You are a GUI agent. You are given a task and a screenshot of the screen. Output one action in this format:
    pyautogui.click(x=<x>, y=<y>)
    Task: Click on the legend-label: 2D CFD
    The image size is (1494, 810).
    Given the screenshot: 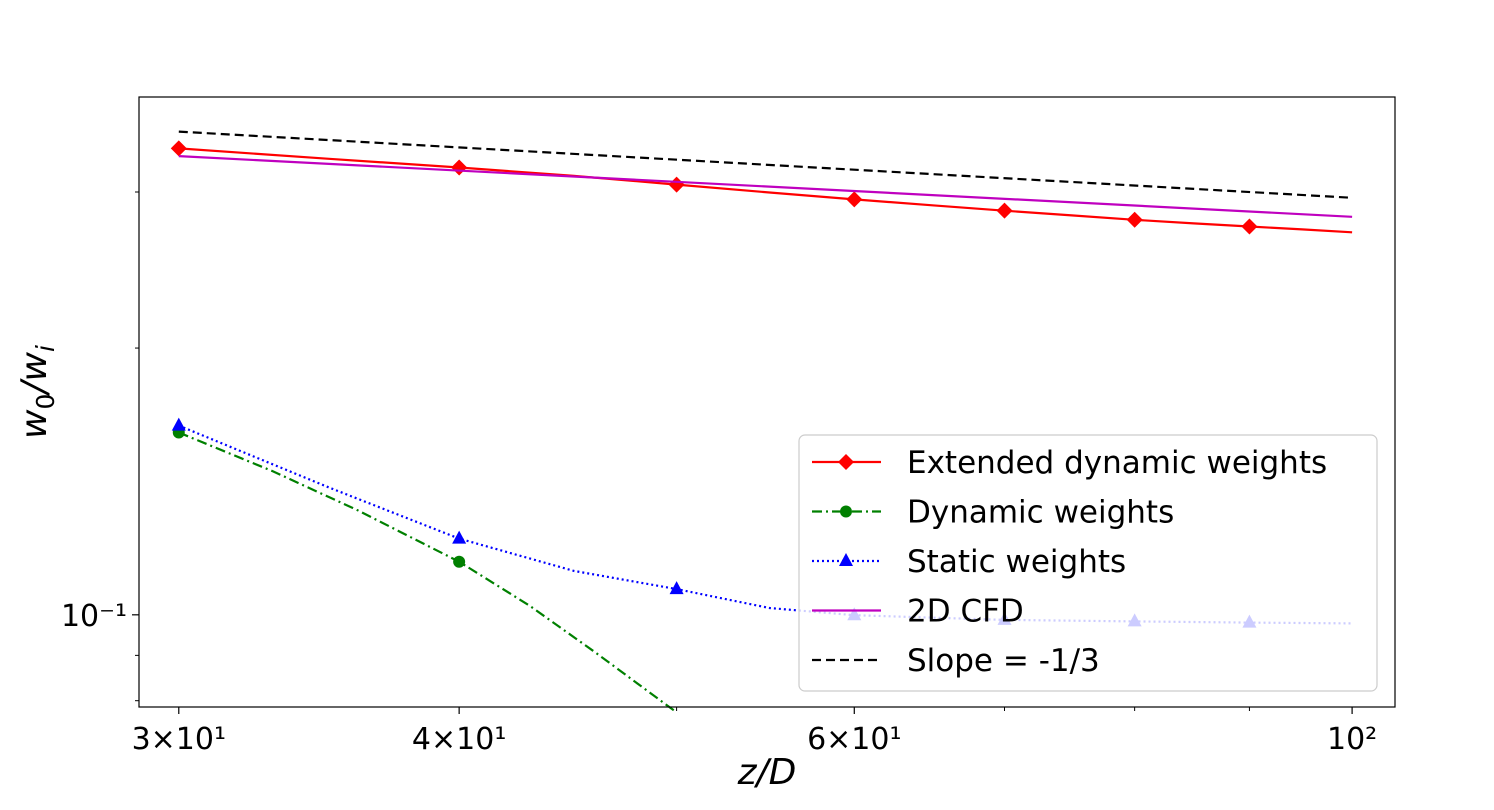 What is the action you would take?
    pyautogui.click(x=965, y=612)
    